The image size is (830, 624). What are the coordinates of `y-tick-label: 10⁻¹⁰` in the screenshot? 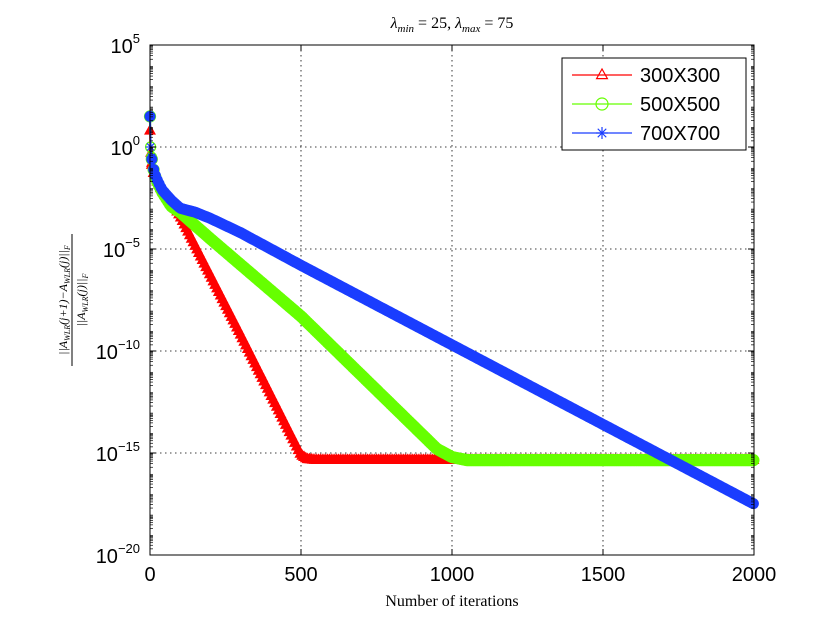 It's located at (118, 350).